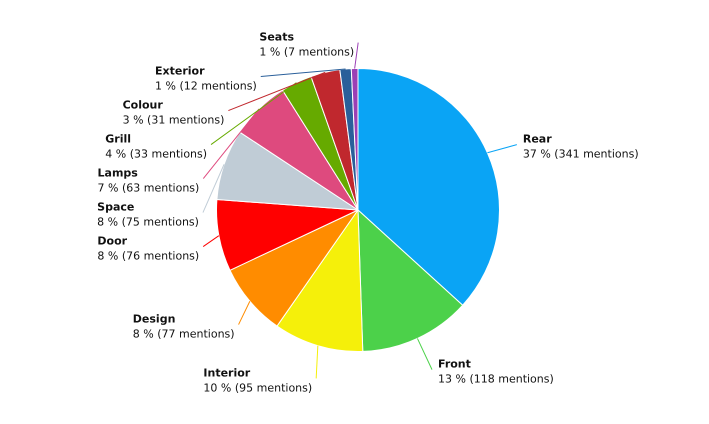 This screenshot has height=424, width=709. What do you see at coordinates (227, 373) in the screenshot?
I see `slice-label: Interior` at bounding box center [227, 373].